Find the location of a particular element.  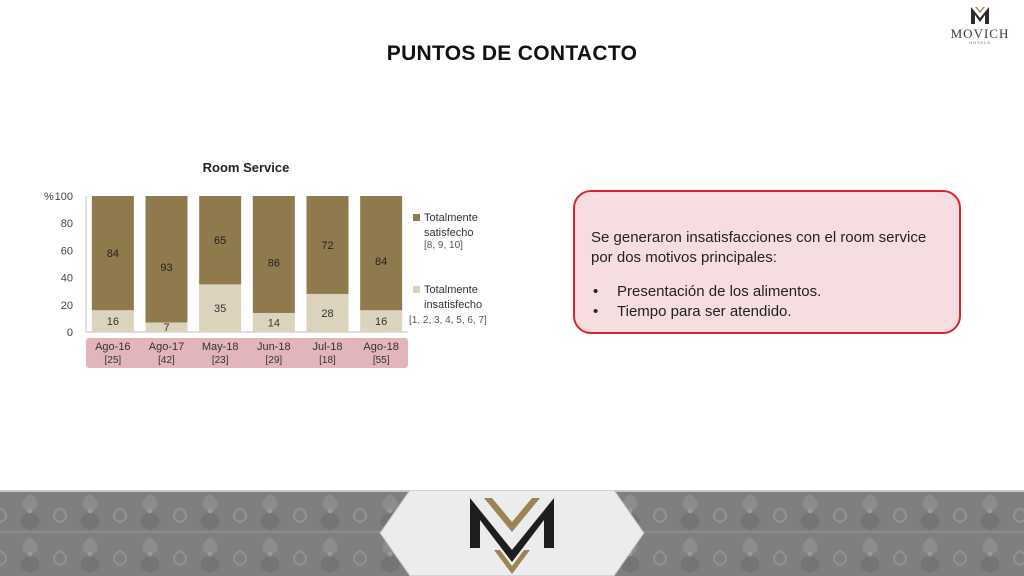

x-tick-count: [29] is located at coordinates (273, 360).